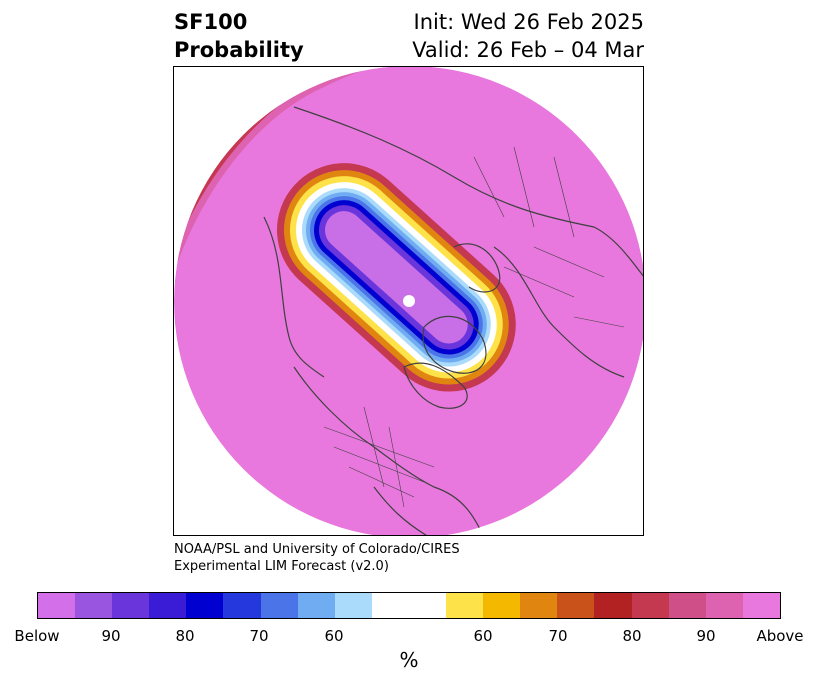  Describe the element at coordinates (528, 22) in the screenshot. I see `init-date-label: Init: Wed 26 Feb 2025` at that location.